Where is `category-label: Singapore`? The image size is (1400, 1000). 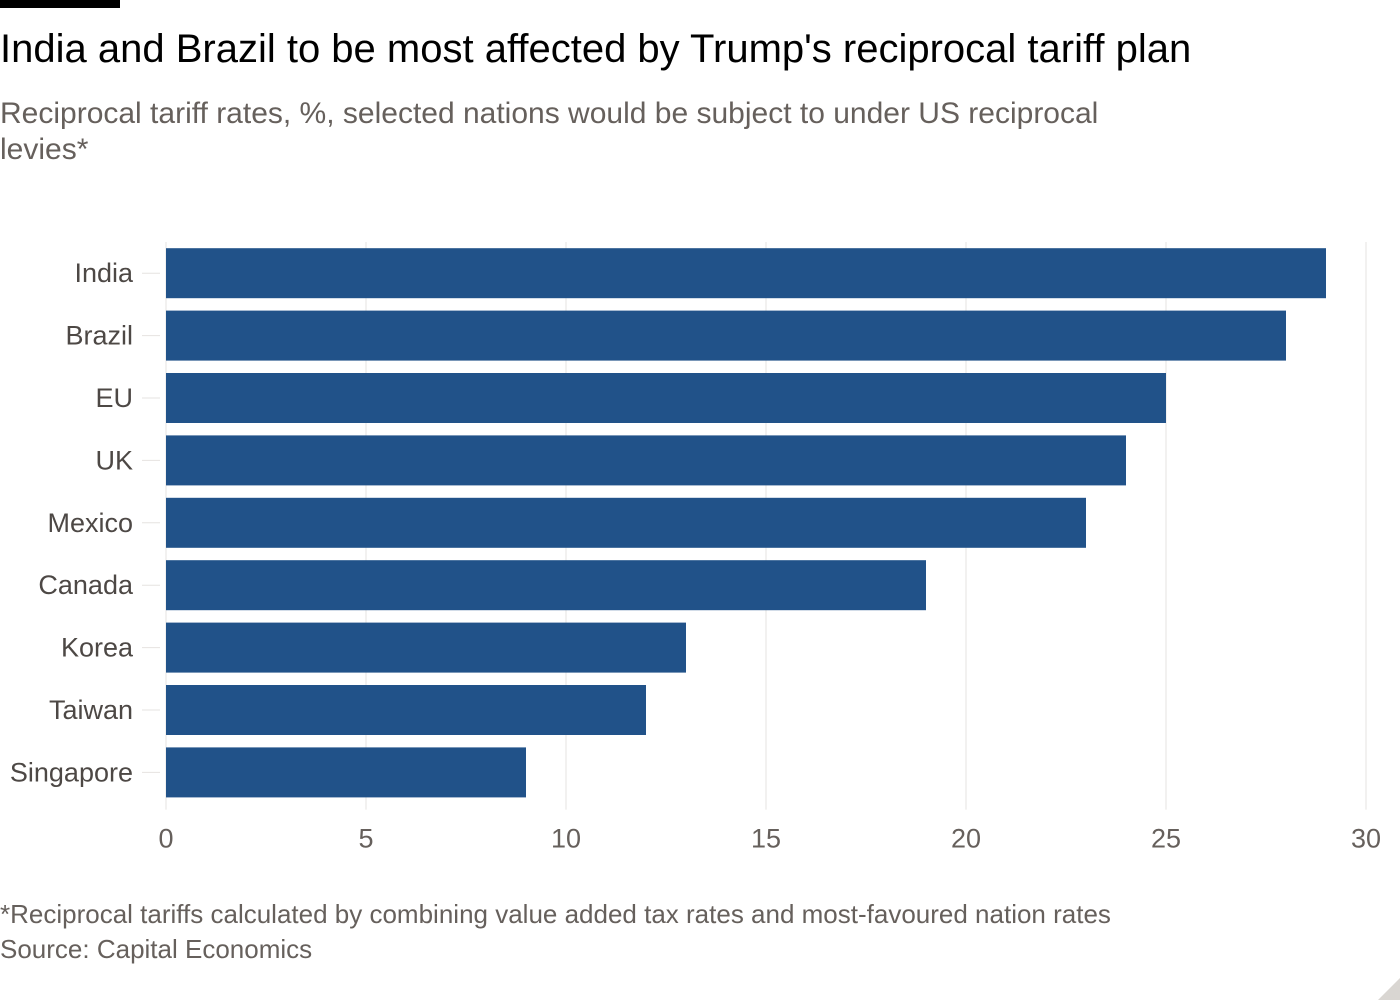
category-label: Singapore is located at coordinates (71, 772).